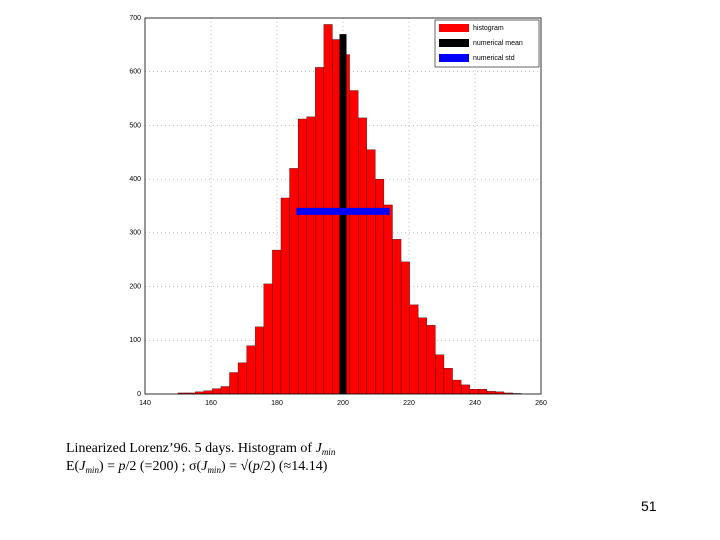 This screenshot has width=720, height=540. I want to click on page-number: 51, so click(649, 506).